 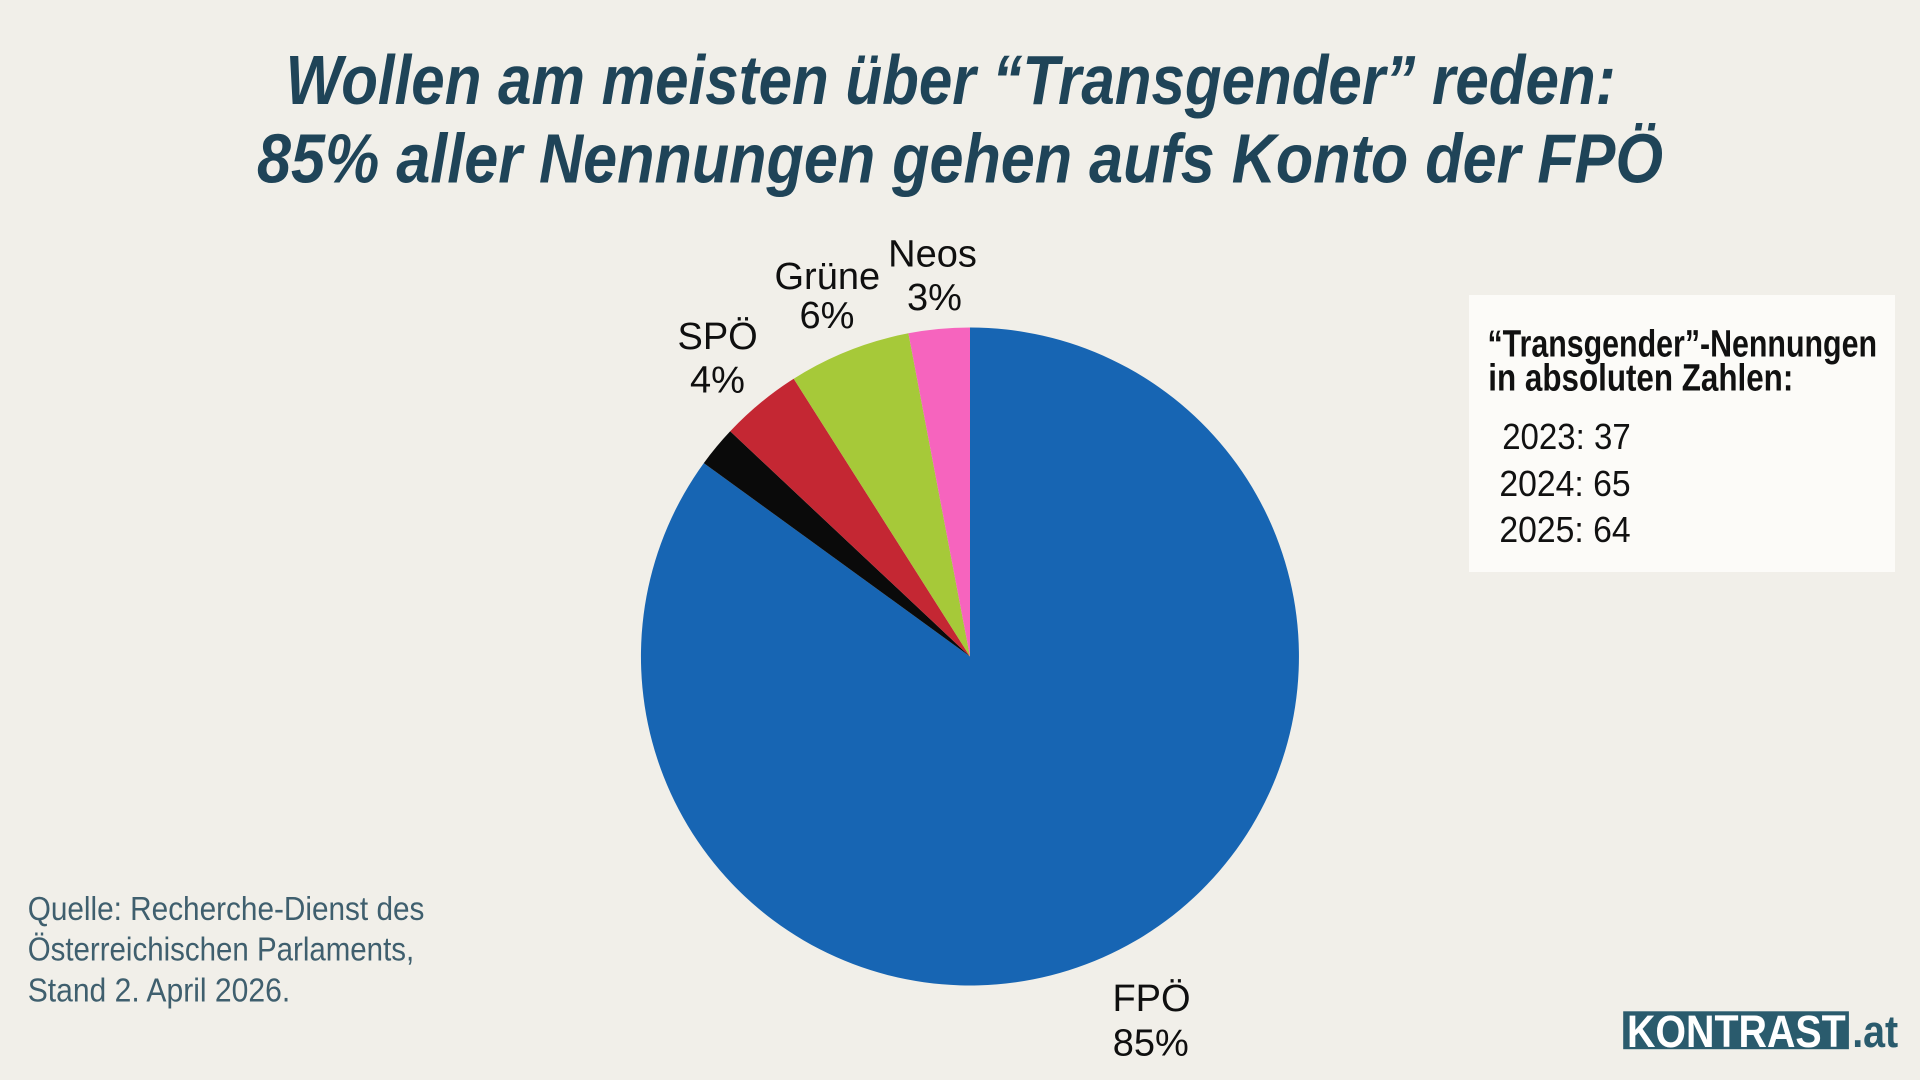 What do you see at coordinates (717, 381) in the screenshot?
I see `svg-text: 4%` at bounding box center [717, 381].